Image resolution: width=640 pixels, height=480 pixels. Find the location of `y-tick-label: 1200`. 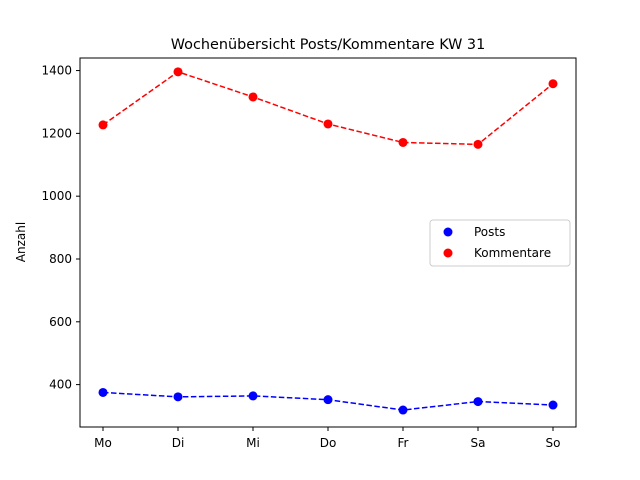

y-tick-label: 1200 is located at coordinates (56, 133).